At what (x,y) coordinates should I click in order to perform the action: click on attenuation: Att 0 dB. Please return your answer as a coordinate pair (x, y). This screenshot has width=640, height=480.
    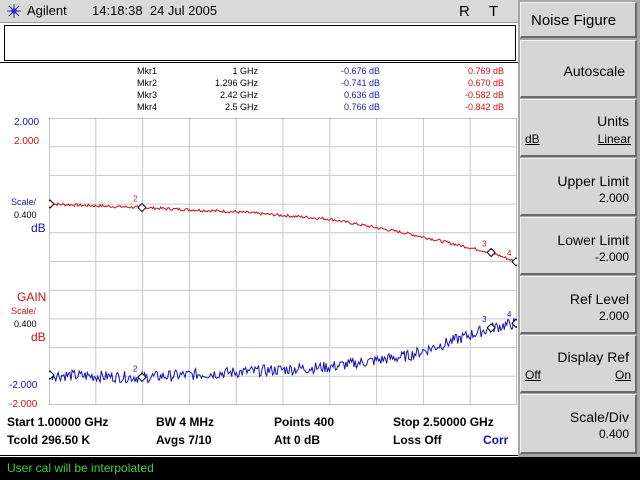
    Looking at the image, I should click on (297, 440).